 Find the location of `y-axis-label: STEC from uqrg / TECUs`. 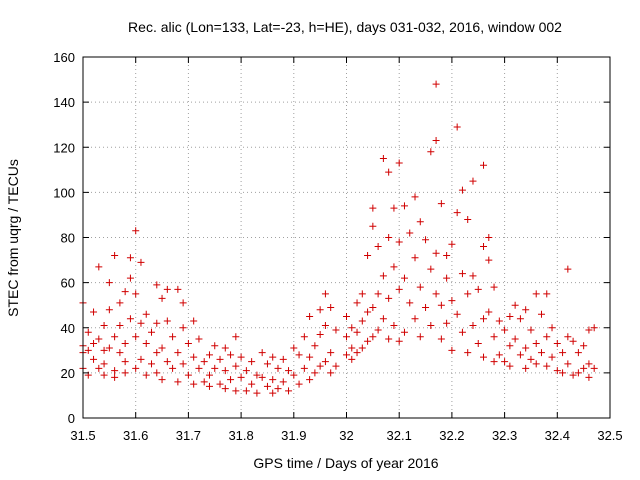

y-axis-label: STEC from uqrg / TECUs is located at coordinates (13, 238).